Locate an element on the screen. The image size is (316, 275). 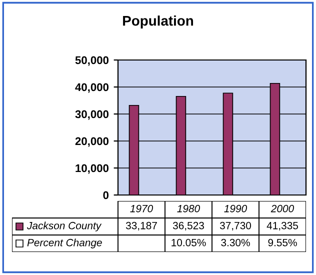
data-label: 37,730 is located at coordinates (236, 226).